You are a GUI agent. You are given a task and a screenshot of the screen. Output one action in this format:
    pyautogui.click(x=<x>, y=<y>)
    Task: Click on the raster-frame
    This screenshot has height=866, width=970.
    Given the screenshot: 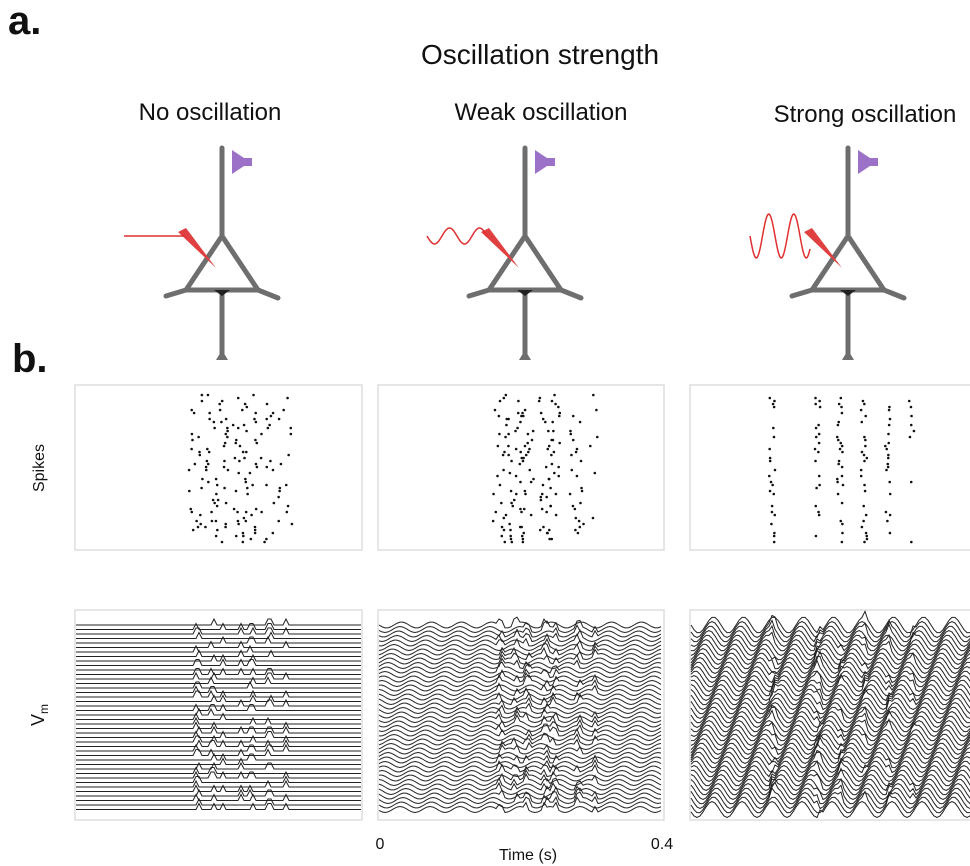 What is the action you would take?
    pyautogui.click(x=521, y=467)
    